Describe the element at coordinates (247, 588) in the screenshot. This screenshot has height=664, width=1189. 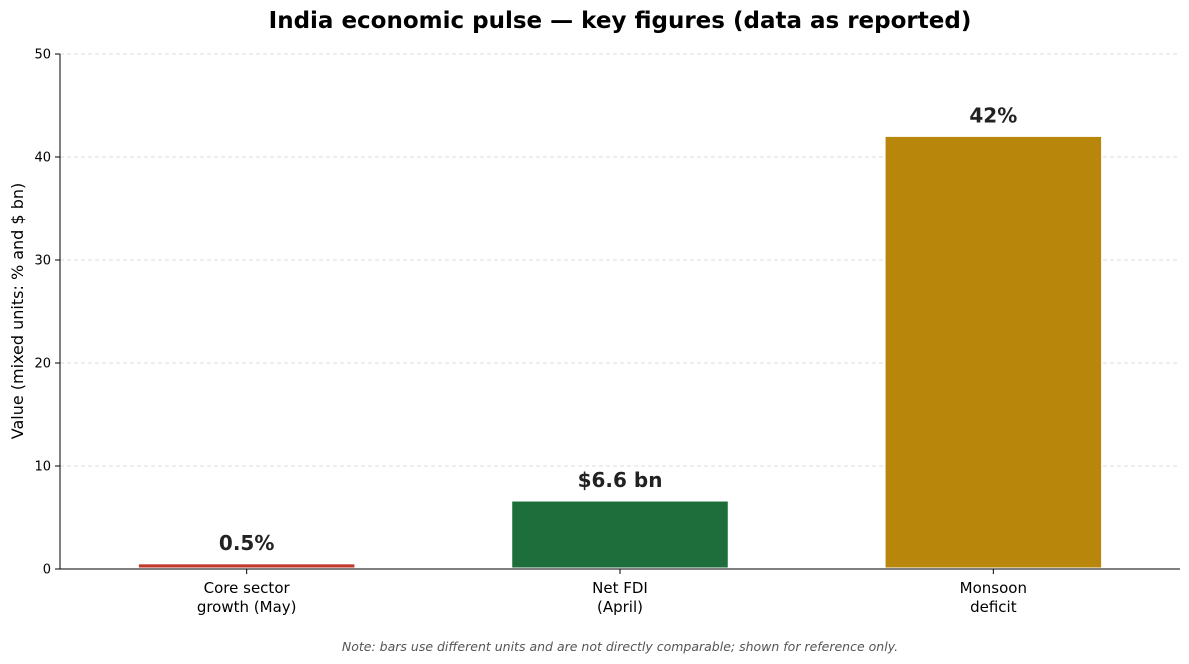
I see `x-tick-label-line: Core sector` at that location.